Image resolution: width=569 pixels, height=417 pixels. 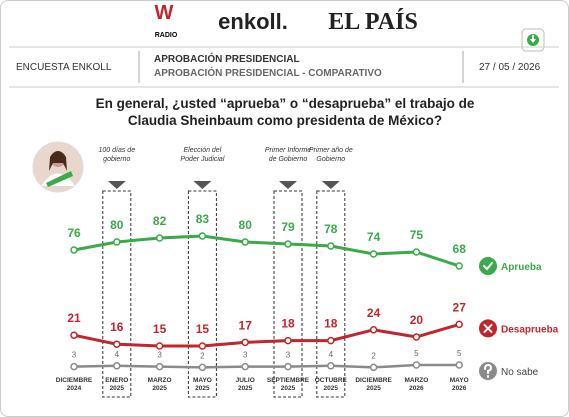 I want to click on data-label: 21, so click(x=74, y=318).